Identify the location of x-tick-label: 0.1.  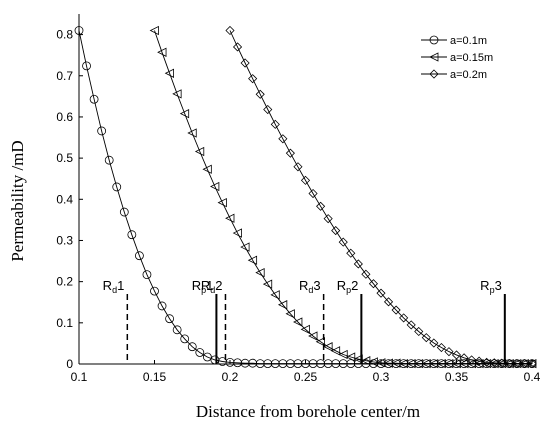
(79, 377).